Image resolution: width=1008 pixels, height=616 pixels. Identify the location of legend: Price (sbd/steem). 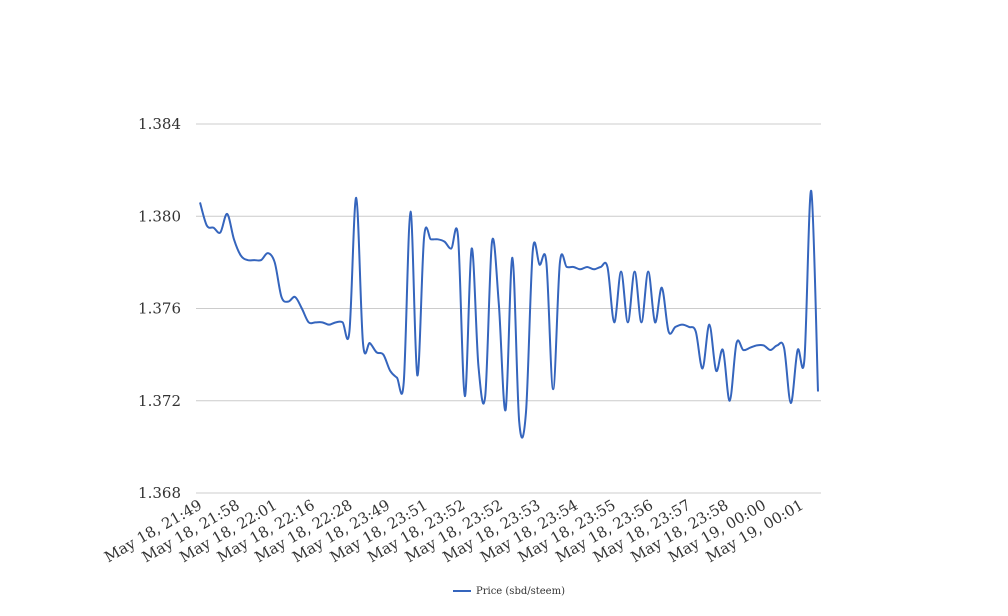
(509, 591).